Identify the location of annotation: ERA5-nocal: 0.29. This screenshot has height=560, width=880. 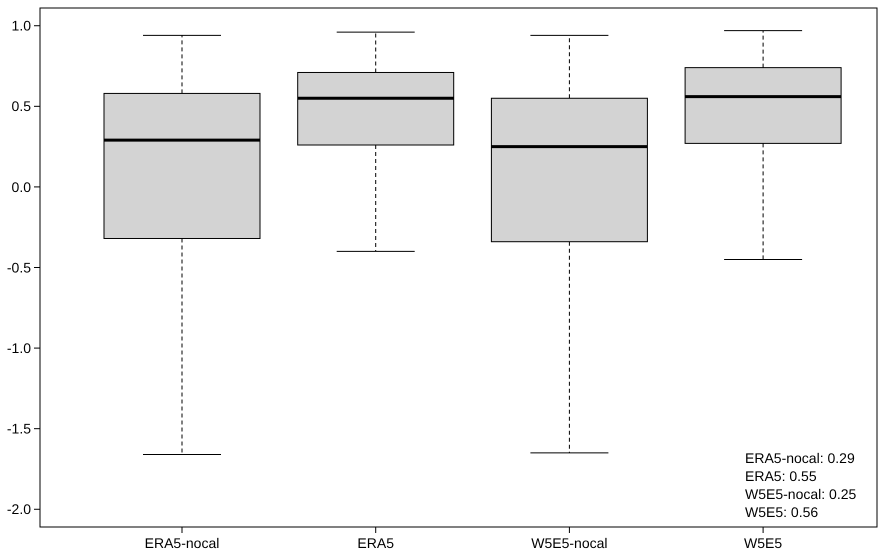
(800, 458).